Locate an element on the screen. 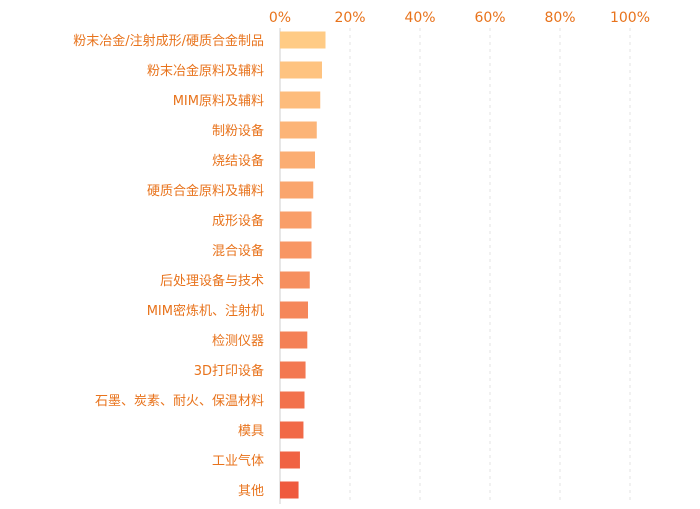  x-tick-label: 100% is located at coordinates (630, 18).